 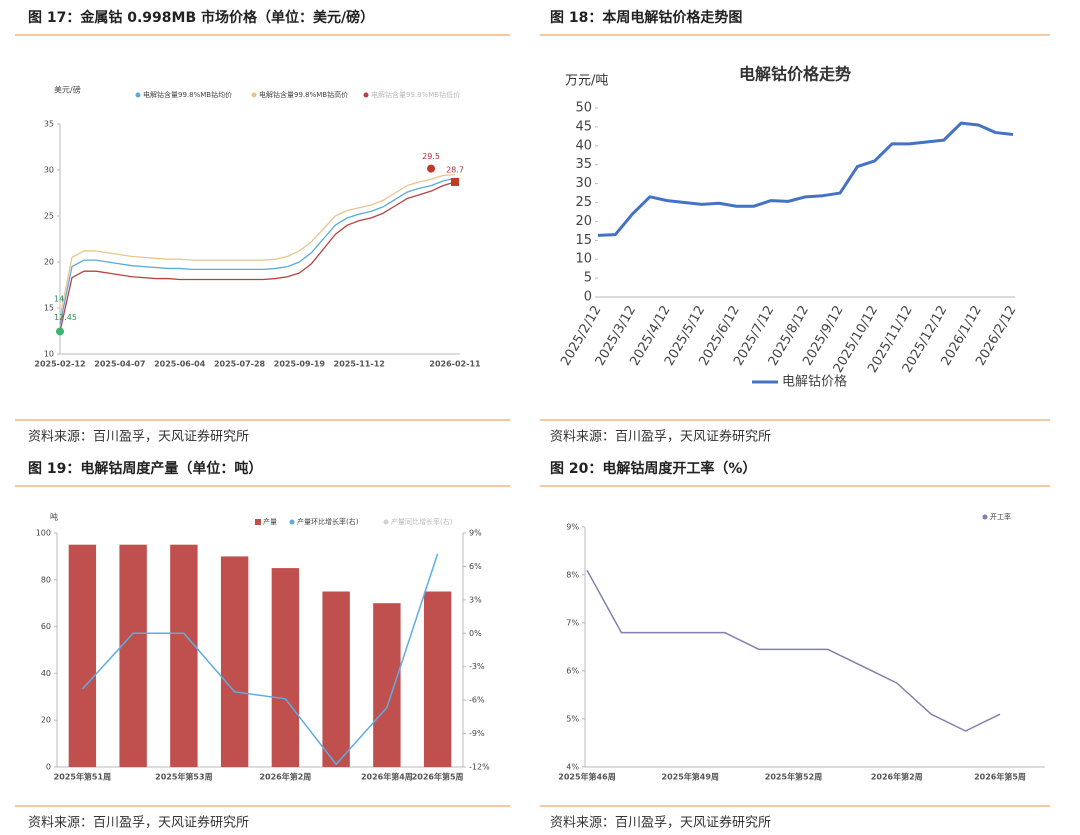 What do you see at coordinates (455, 364) in the screenshot?
I see `x-tick-label: 2026-02-11` at bounding box center [455, 364].